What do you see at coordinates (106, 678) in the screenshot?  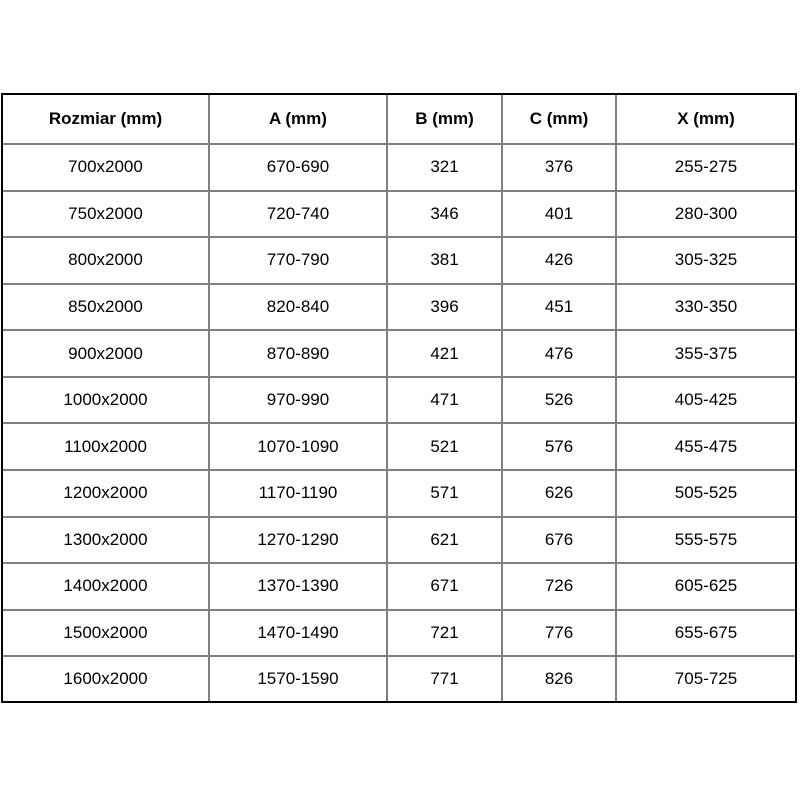 I see `table-cell: 1600x2000` at bounding box center [106, 678].